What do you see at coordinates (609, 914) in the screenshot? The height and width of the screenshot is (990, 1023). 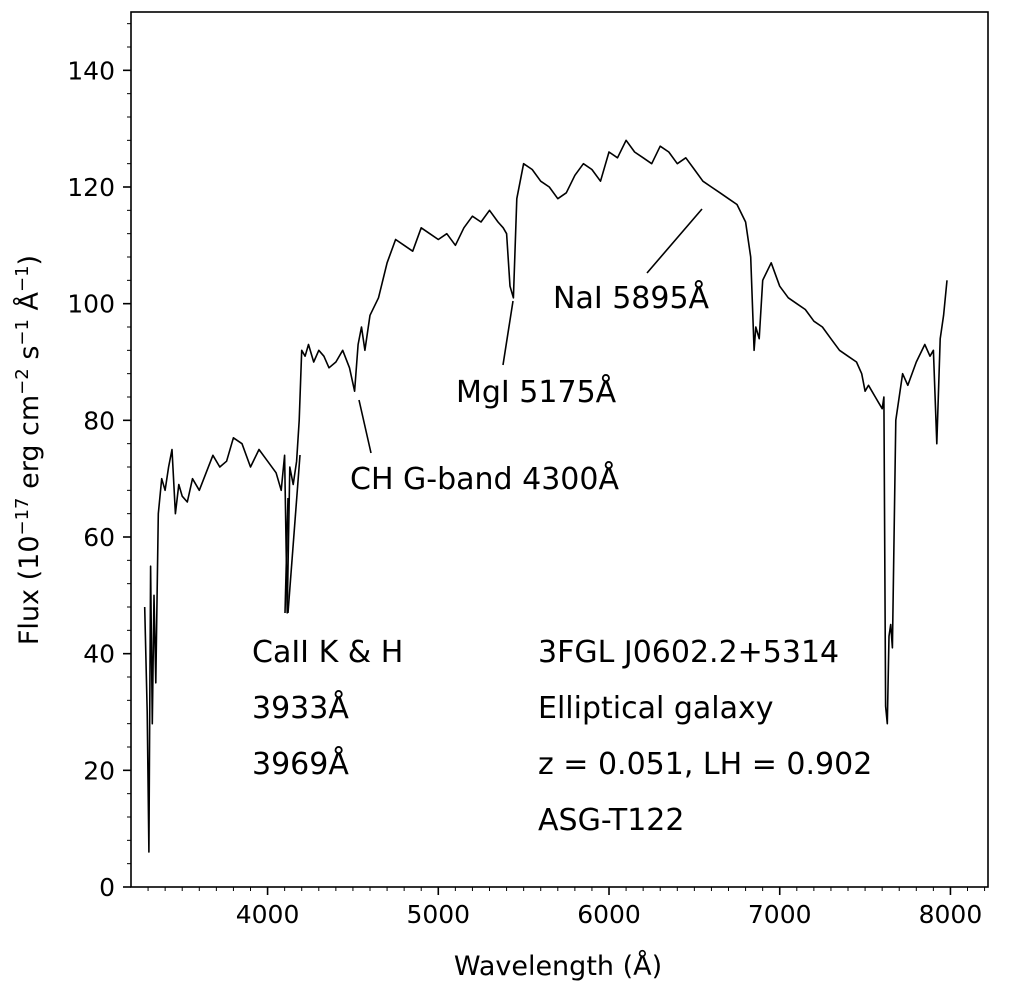 I see `x-tick-label-6000: 6000` at bounding box center [609, 914].